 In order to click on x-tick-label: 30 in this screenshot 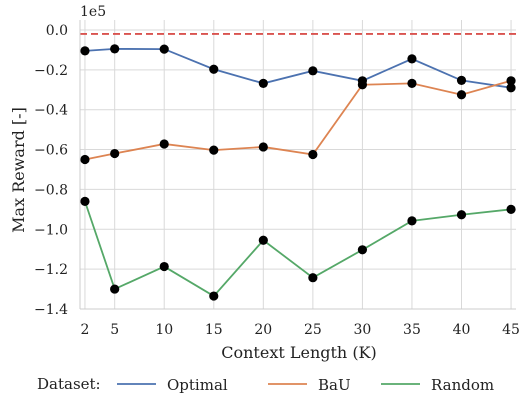, I will do `click(362, 330)`.